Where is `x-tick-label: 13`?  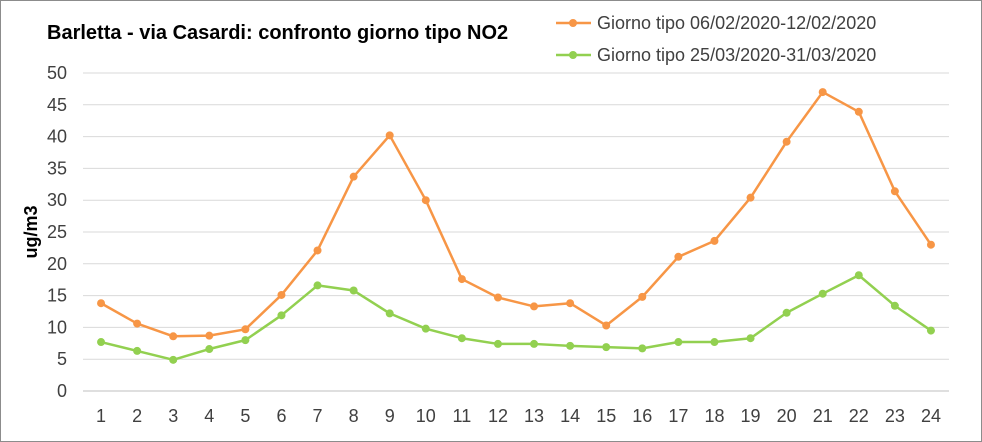
x-tick-label: 13 is located at coordinates (534, 416).